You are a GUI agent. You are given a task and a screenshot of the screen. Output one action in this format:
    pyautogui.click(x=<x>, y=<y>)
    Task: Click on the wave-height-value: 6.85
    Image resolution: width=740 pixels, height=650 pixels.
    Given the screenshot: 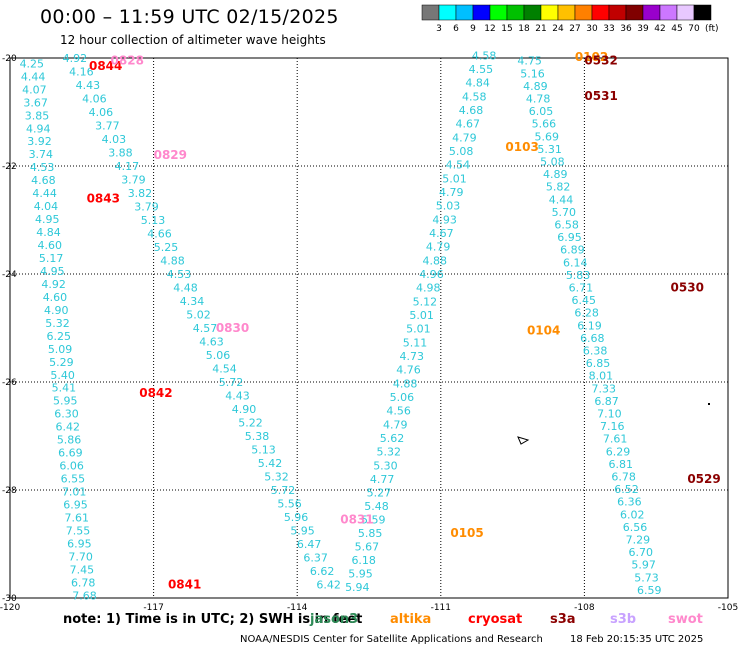 What is the action you would take?
    pyautogui.click(x=598, y=363)
    